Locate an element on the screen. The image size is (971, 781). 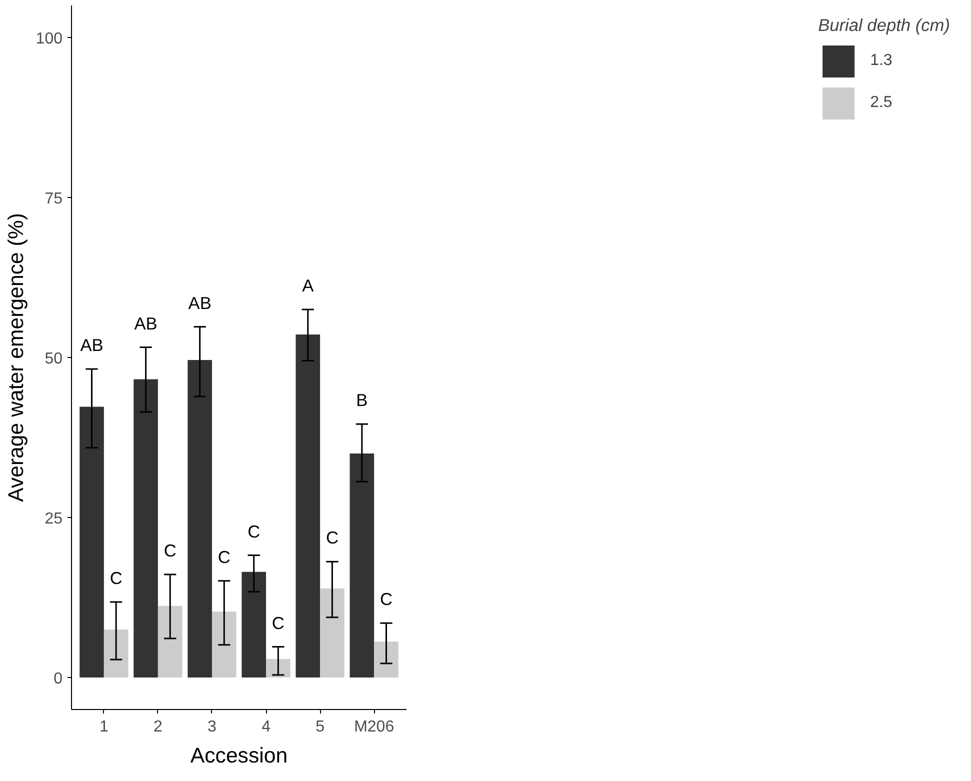
x-tick-label: 2 is located at coordinates (158, 727).